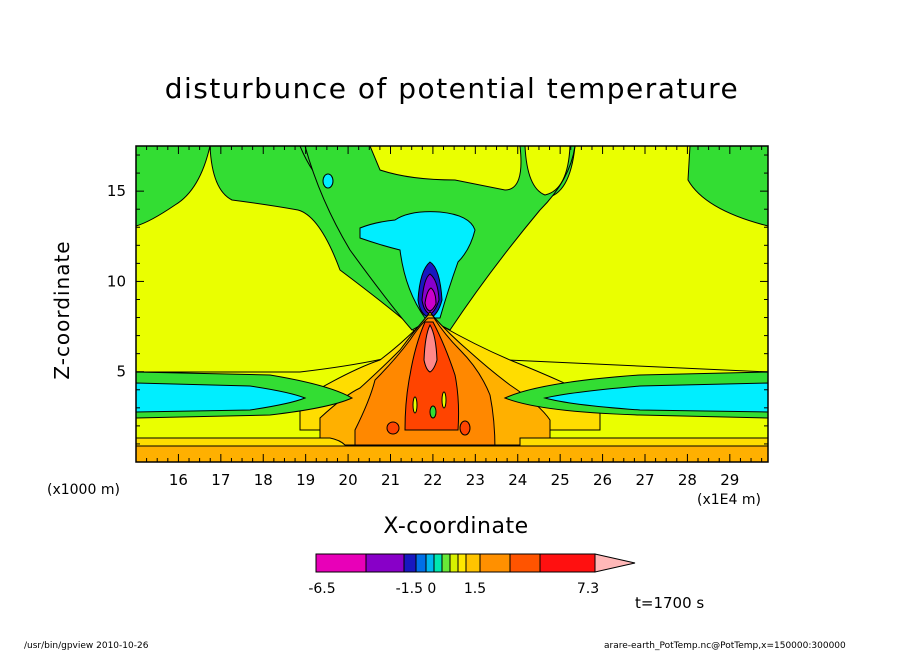 This screenshot has width=904, height=654. Describe the element at coordinates (465, 428) in the screenshot. I see `red-dot-right` at that location.